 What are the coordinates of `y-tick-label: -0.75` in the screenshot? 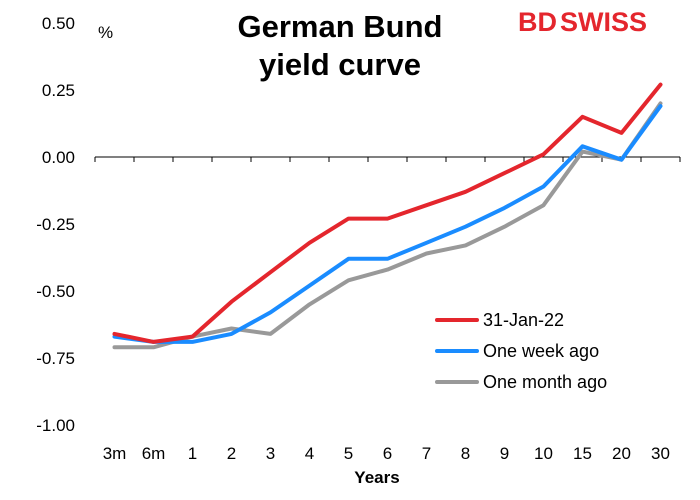 It's located at (55, 358).